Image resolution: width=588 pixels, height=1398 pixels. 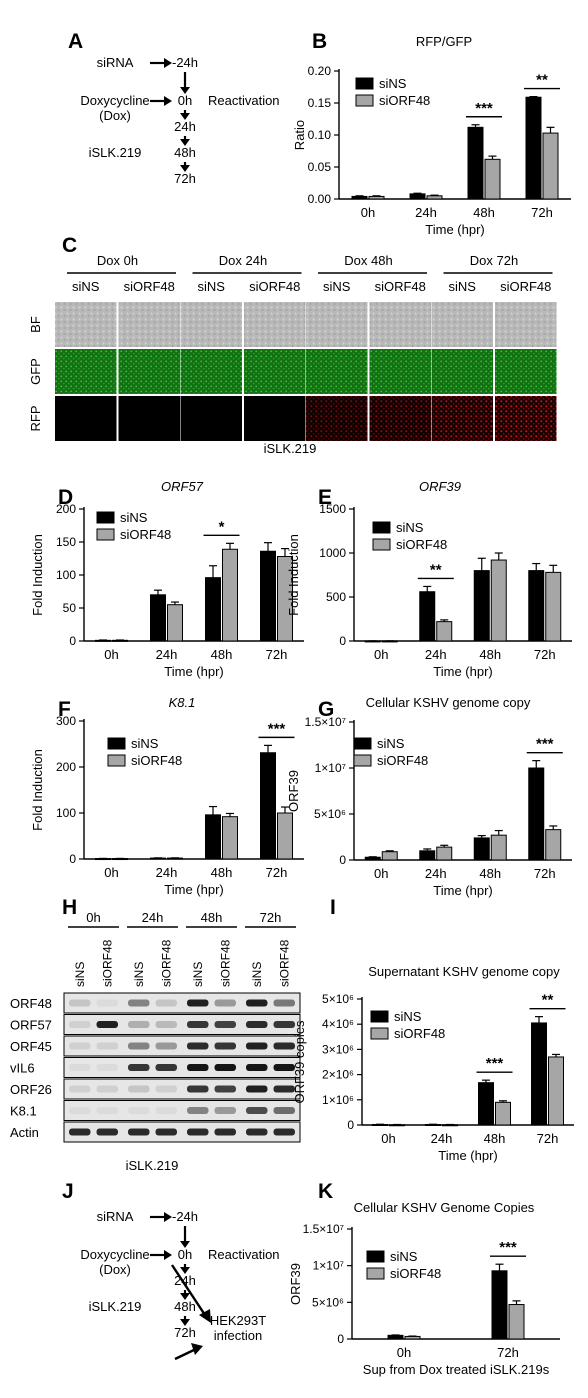 What do you see at coordinates (436, 569) in the screenshot?
I see `significance-label: **` at bounding box center [436, 569].